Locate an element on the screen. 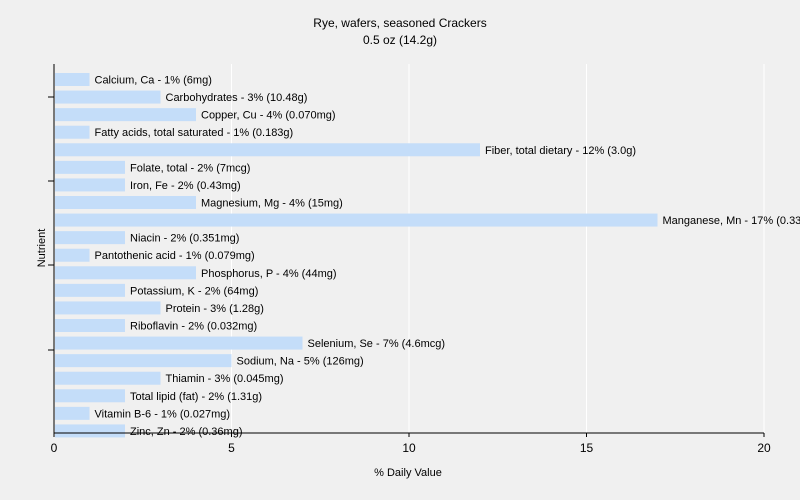 The height and width of the screenshot is (500, 800). bar-label: Fiber, total dietary - 12% (3.0g) is located at coordinates (560, 151).